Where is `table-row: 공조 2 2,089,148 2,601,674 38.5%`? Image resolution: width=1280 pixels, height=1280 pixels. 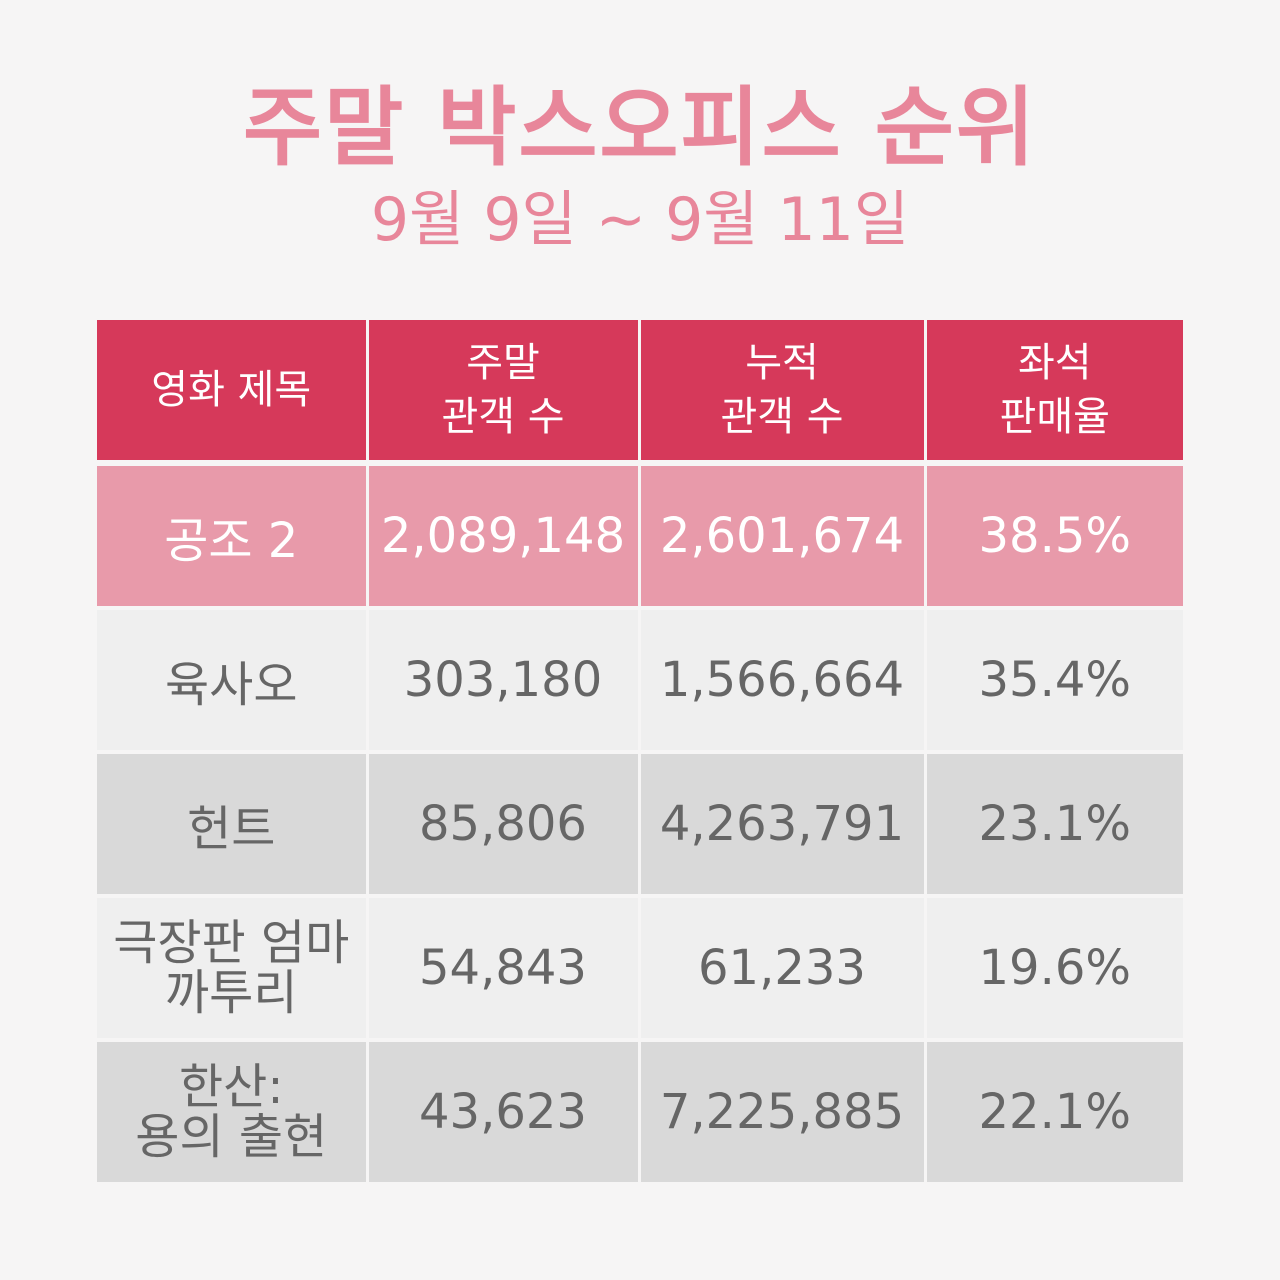
table-row: 공조 2 2,089,148 2,601,674 38.5% is located at coordinates (640, 536).